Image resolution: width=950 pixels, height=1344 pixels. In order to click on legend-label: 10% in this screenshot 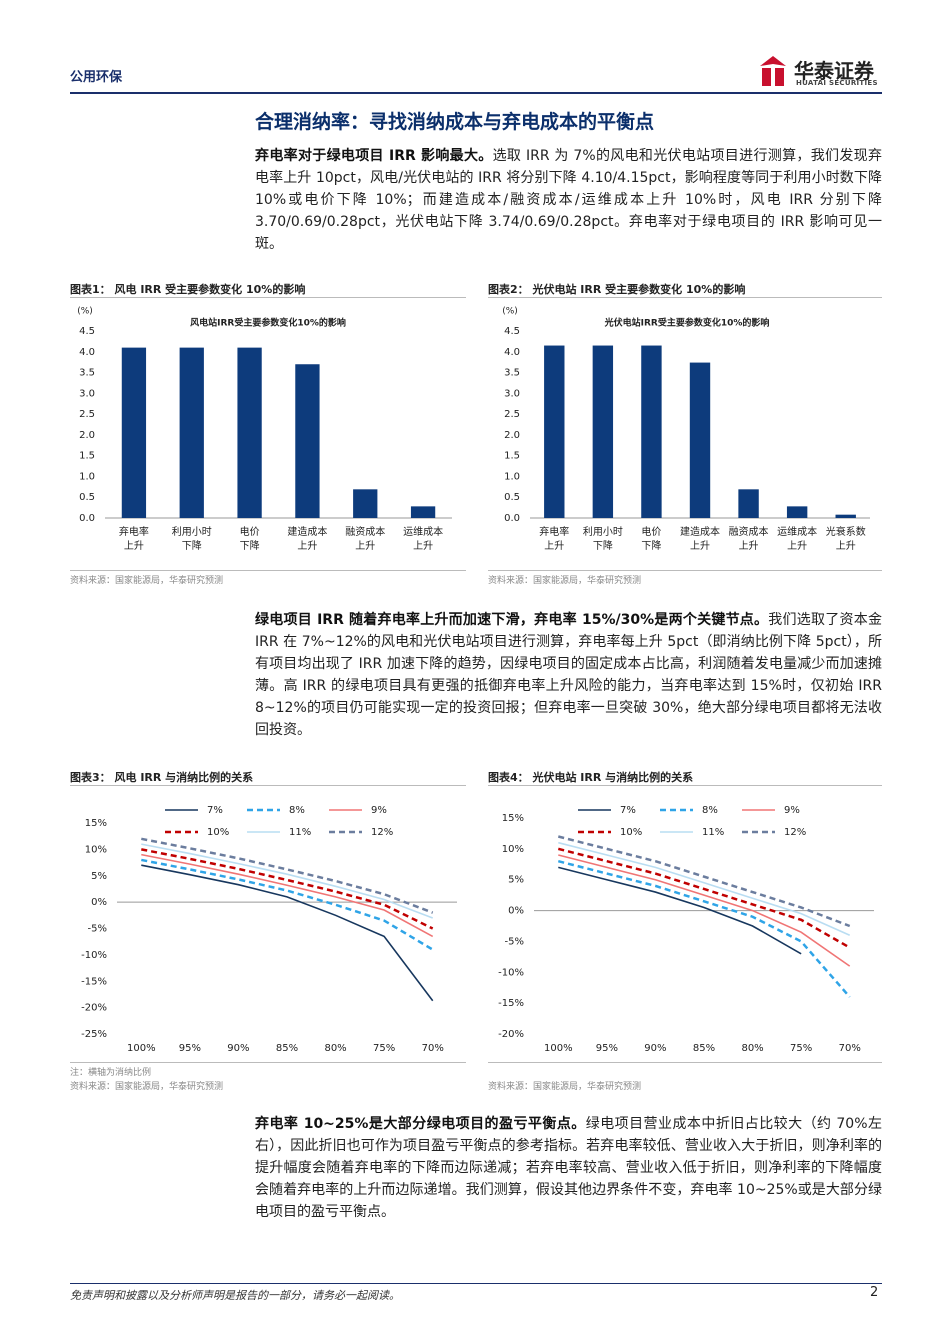, I will do `click(631, 832)`.